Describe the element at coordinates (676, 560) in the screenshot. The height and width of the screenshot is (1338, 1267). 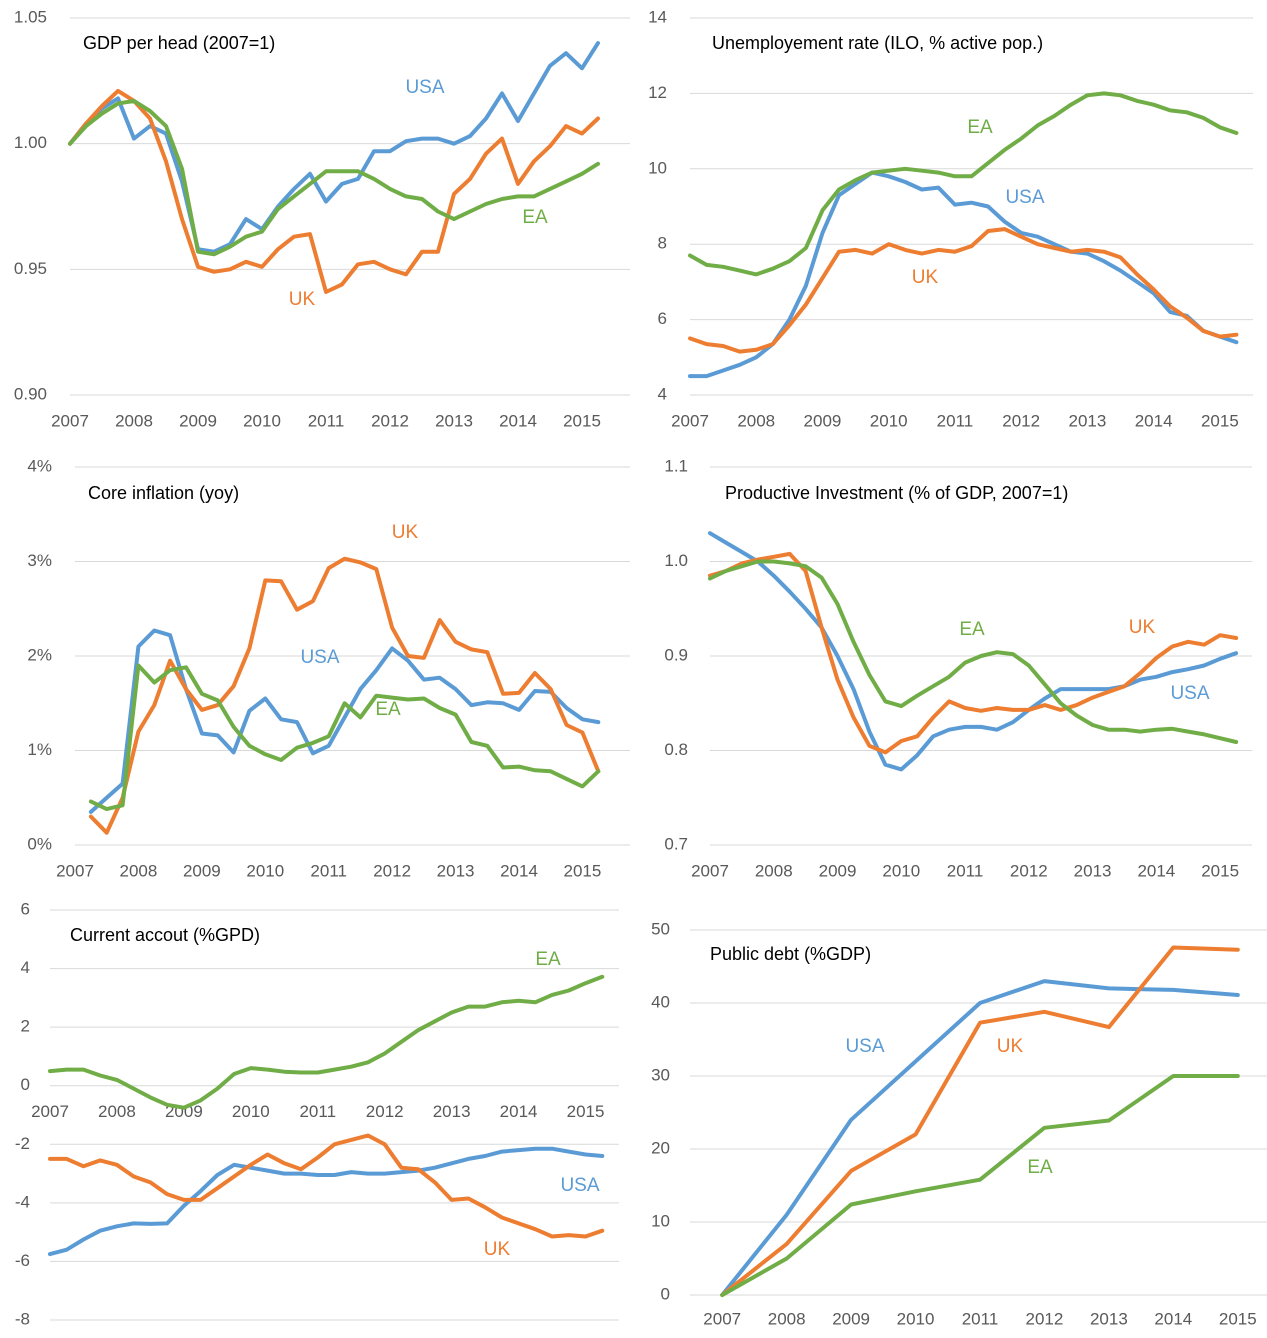
I see `y-tick-label: 1.0` at that location.